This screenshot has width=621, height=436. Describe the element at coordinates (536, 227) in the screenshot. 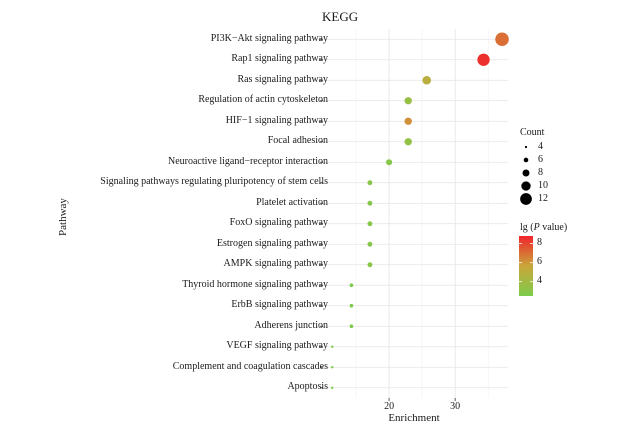

I see `pvalue-title-italic: P` at that location.